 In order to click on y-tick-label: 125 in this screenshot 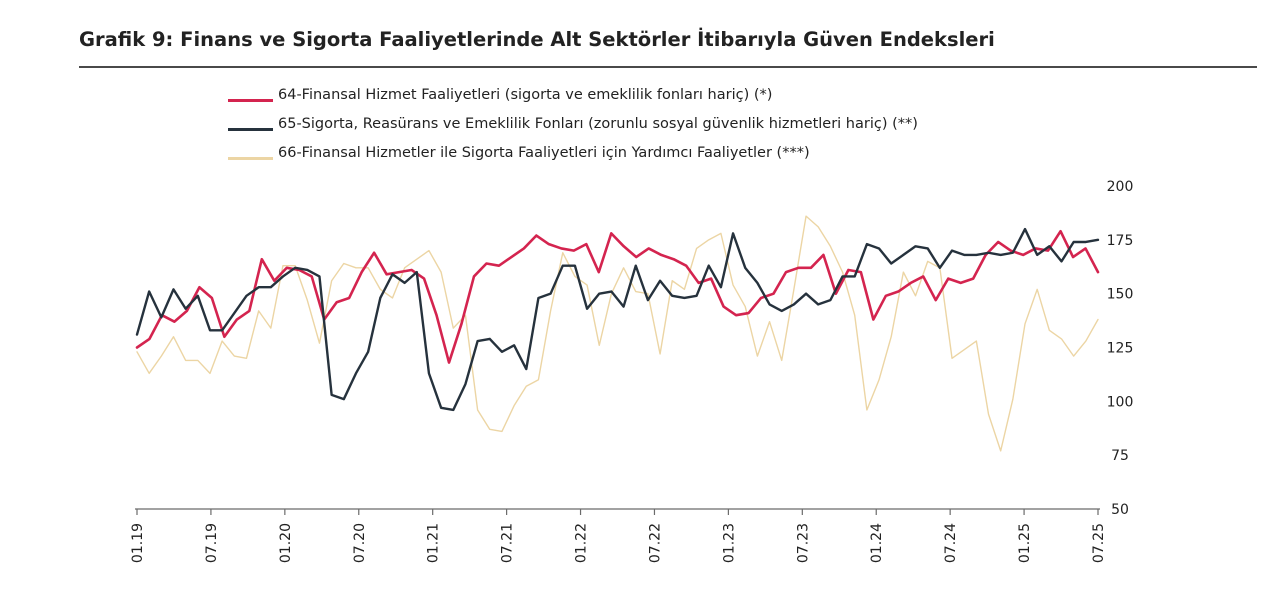, I will do `click(1120, 349)`.